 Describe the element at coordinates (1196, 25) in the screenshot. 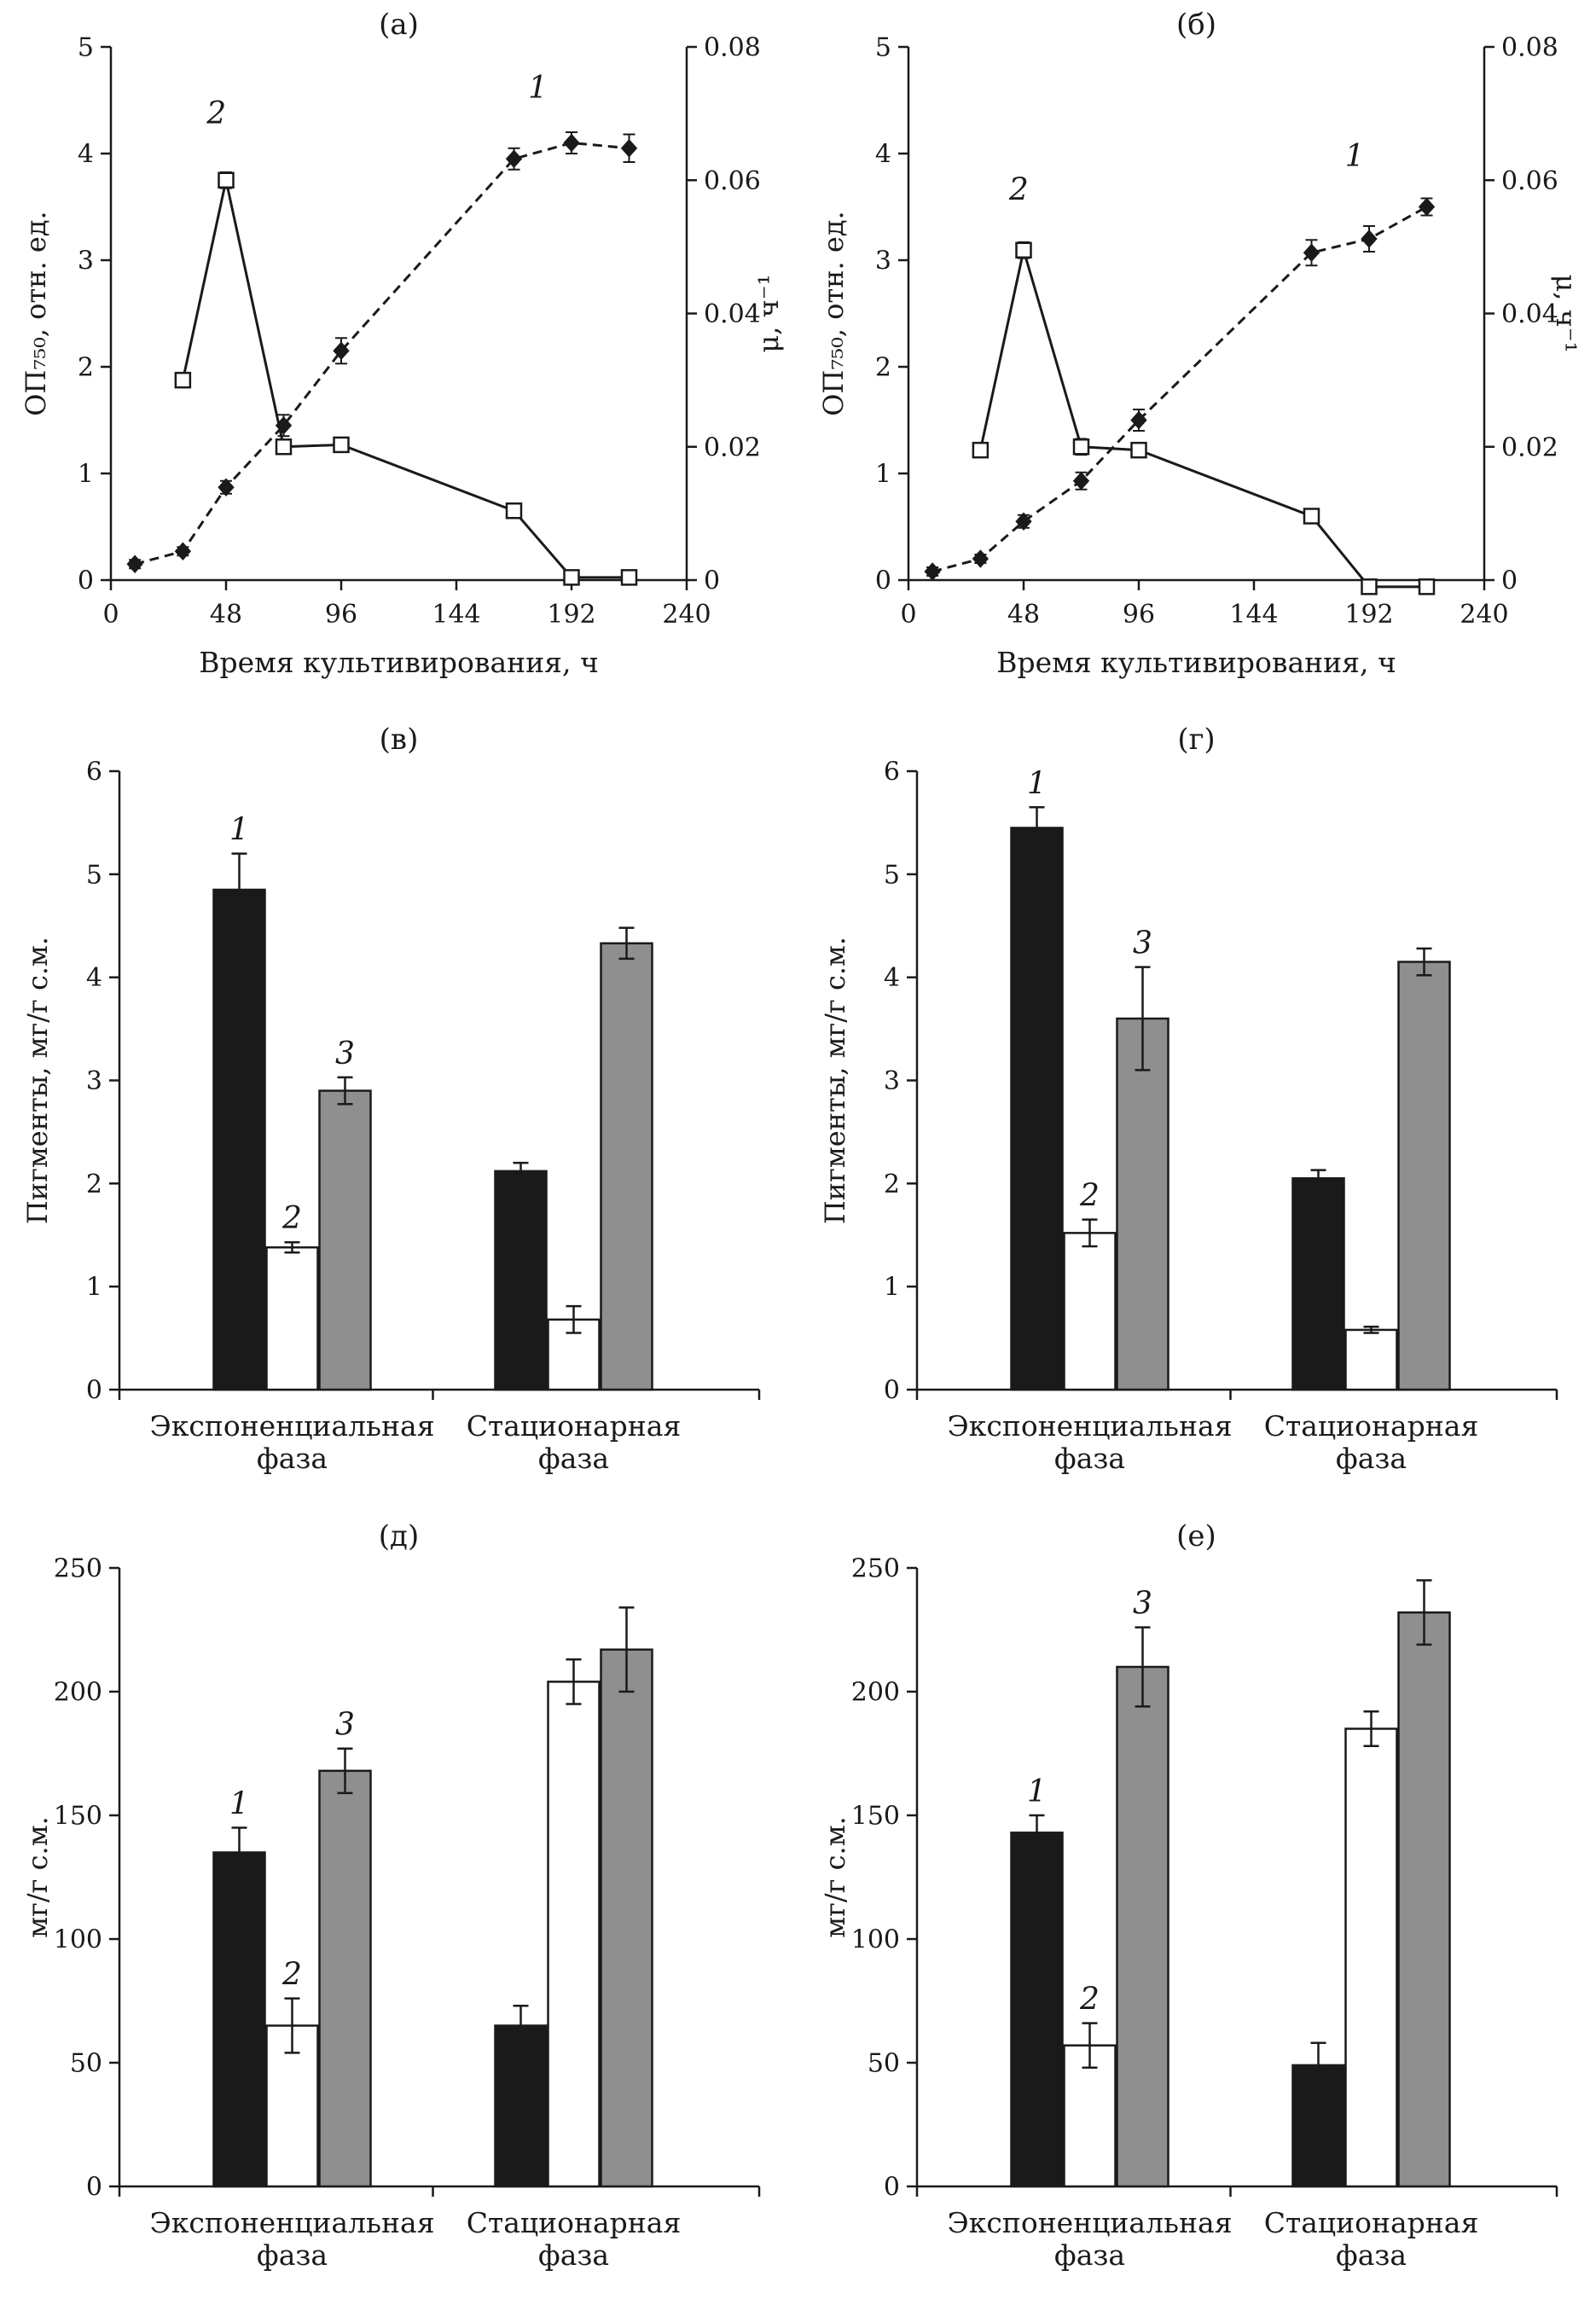

I see `panel-title: (б)` at that location.